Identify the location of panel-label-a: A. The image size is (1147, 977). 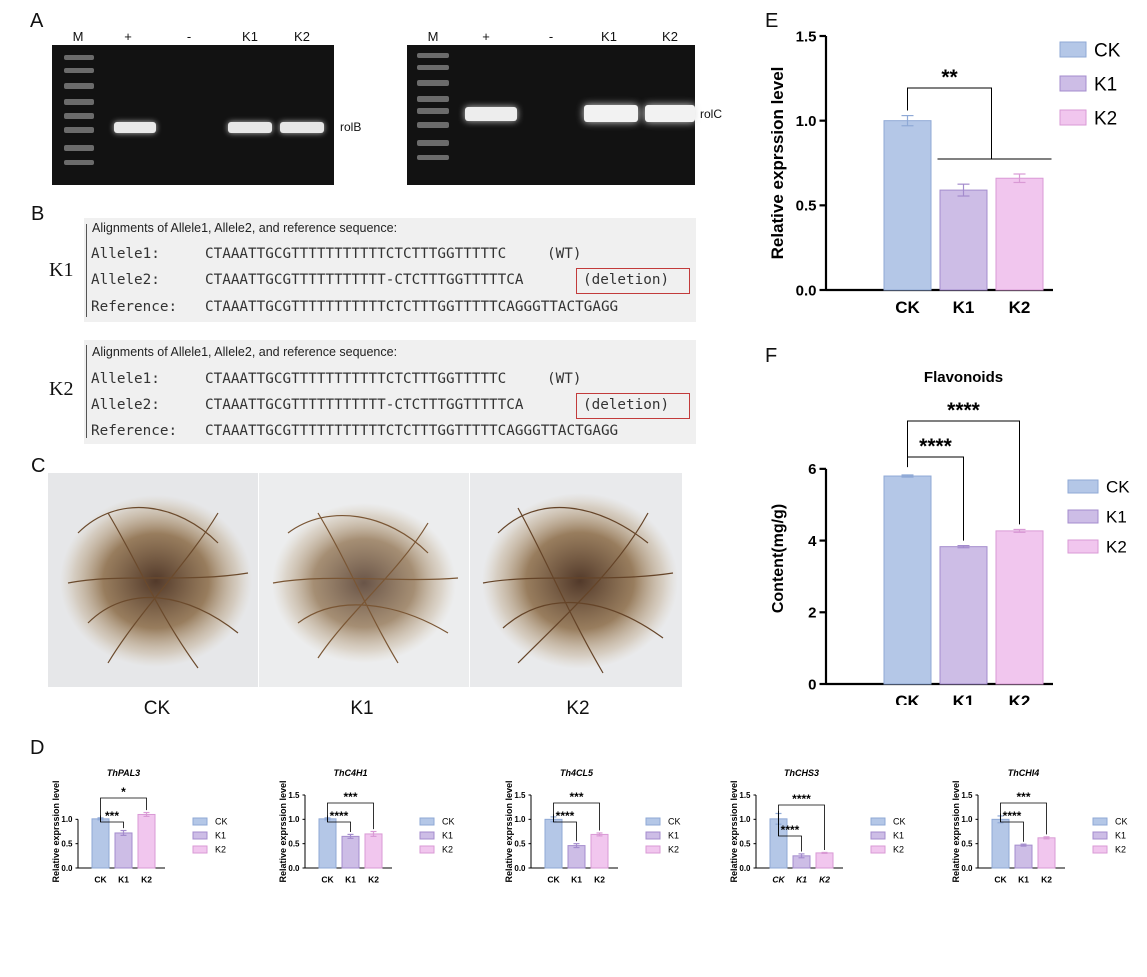
(37, 21).